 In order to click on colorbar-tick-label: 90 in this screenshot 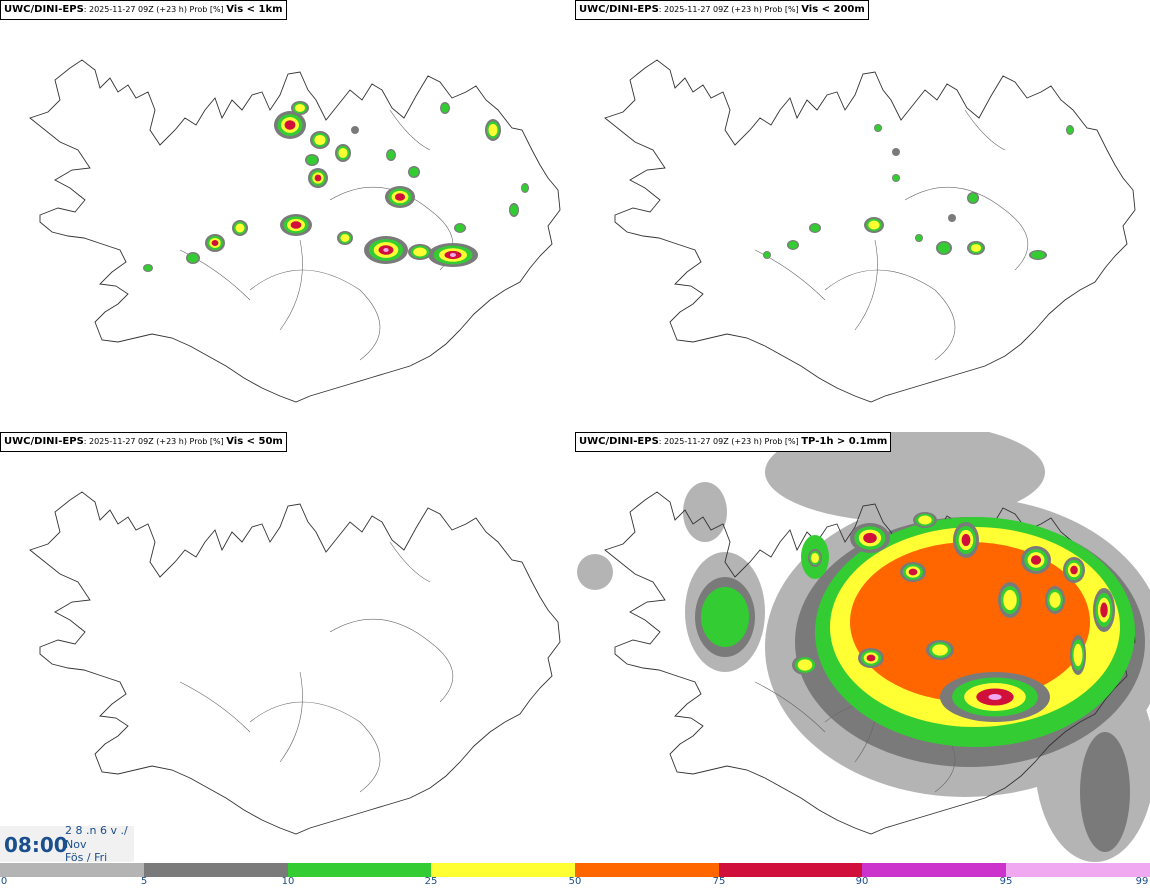, I will do `click(862, 881)`.